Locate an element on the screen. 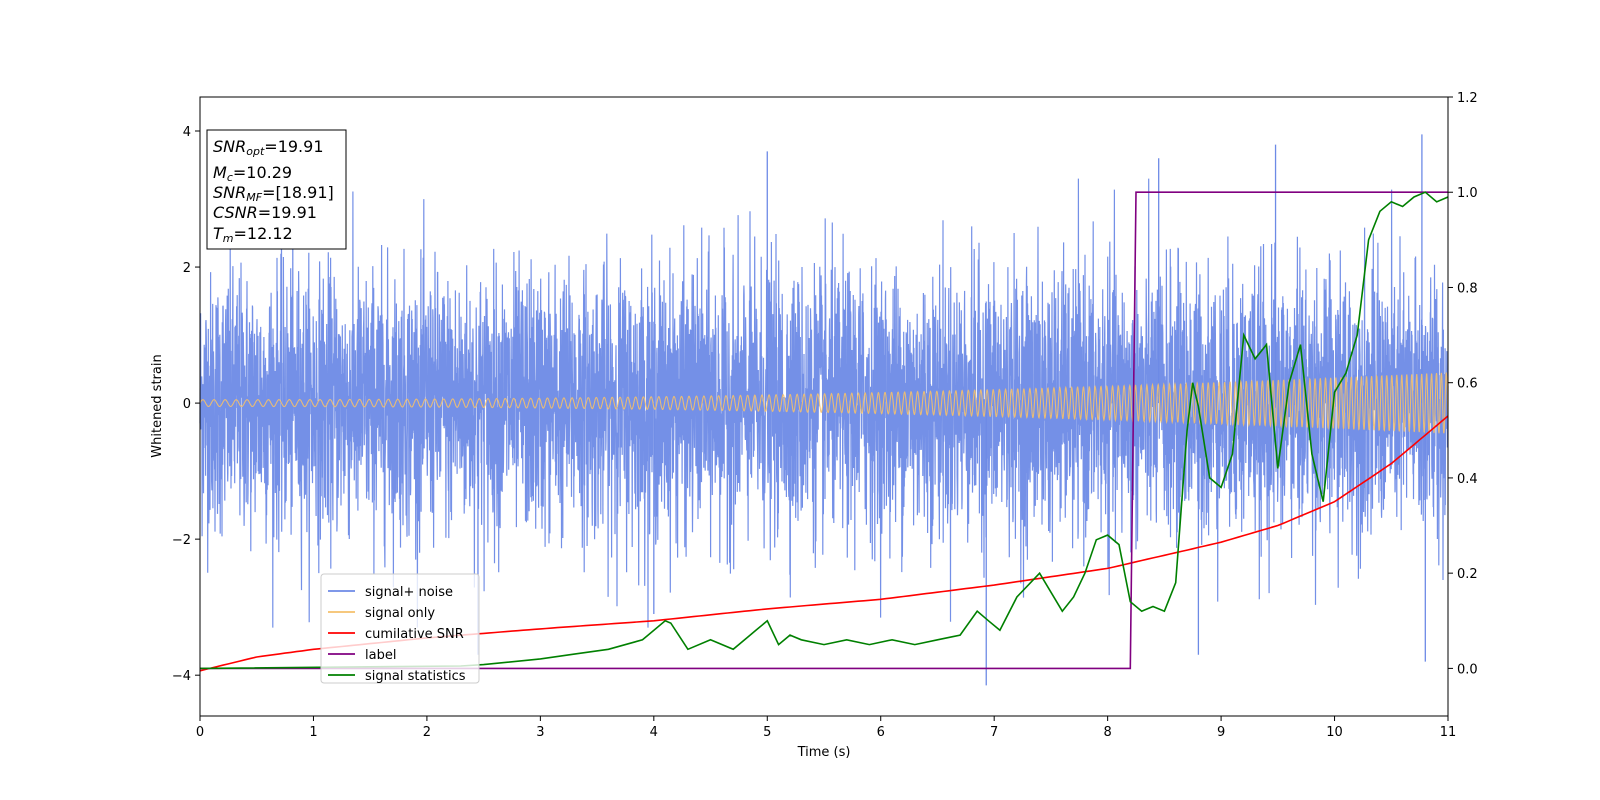 This screenshot has width=1600, height=800. y-axis-label: Whitened strain is located at coordinates (157, 405).